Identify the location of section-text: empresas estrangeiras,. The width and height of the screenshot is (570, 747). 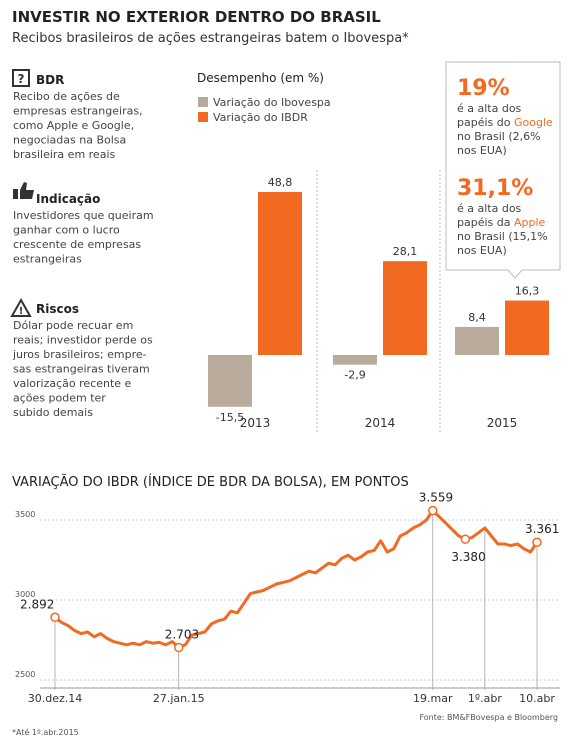
(78, 111).